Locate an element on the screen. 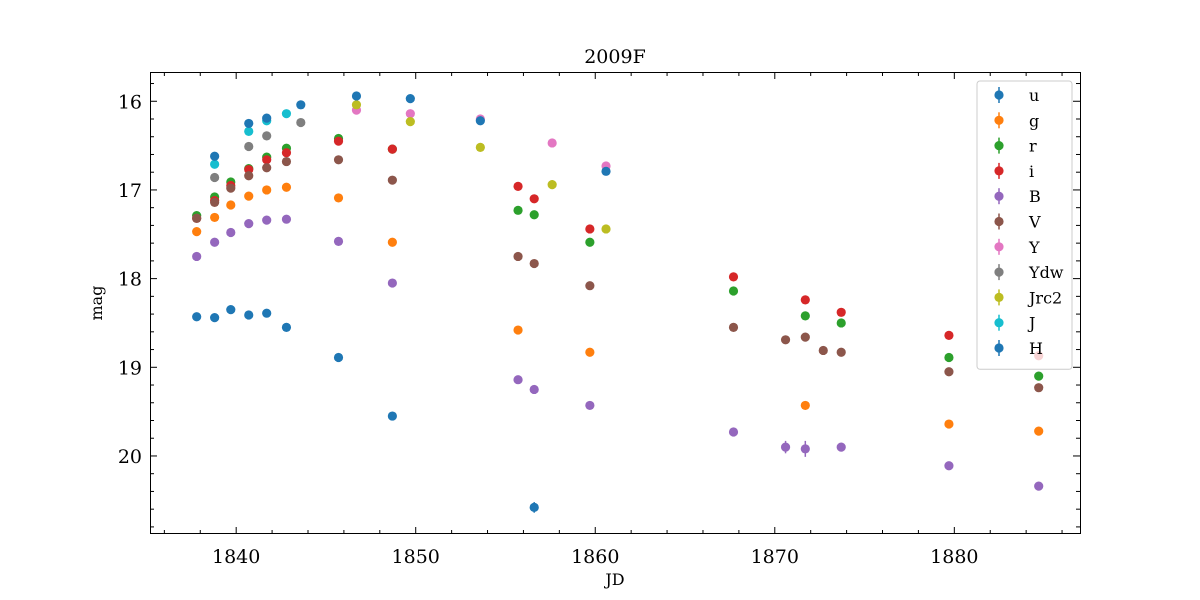 This screenshot has height=600, width=1200. chart-title: 2009F is located at coordinates (615, 57).